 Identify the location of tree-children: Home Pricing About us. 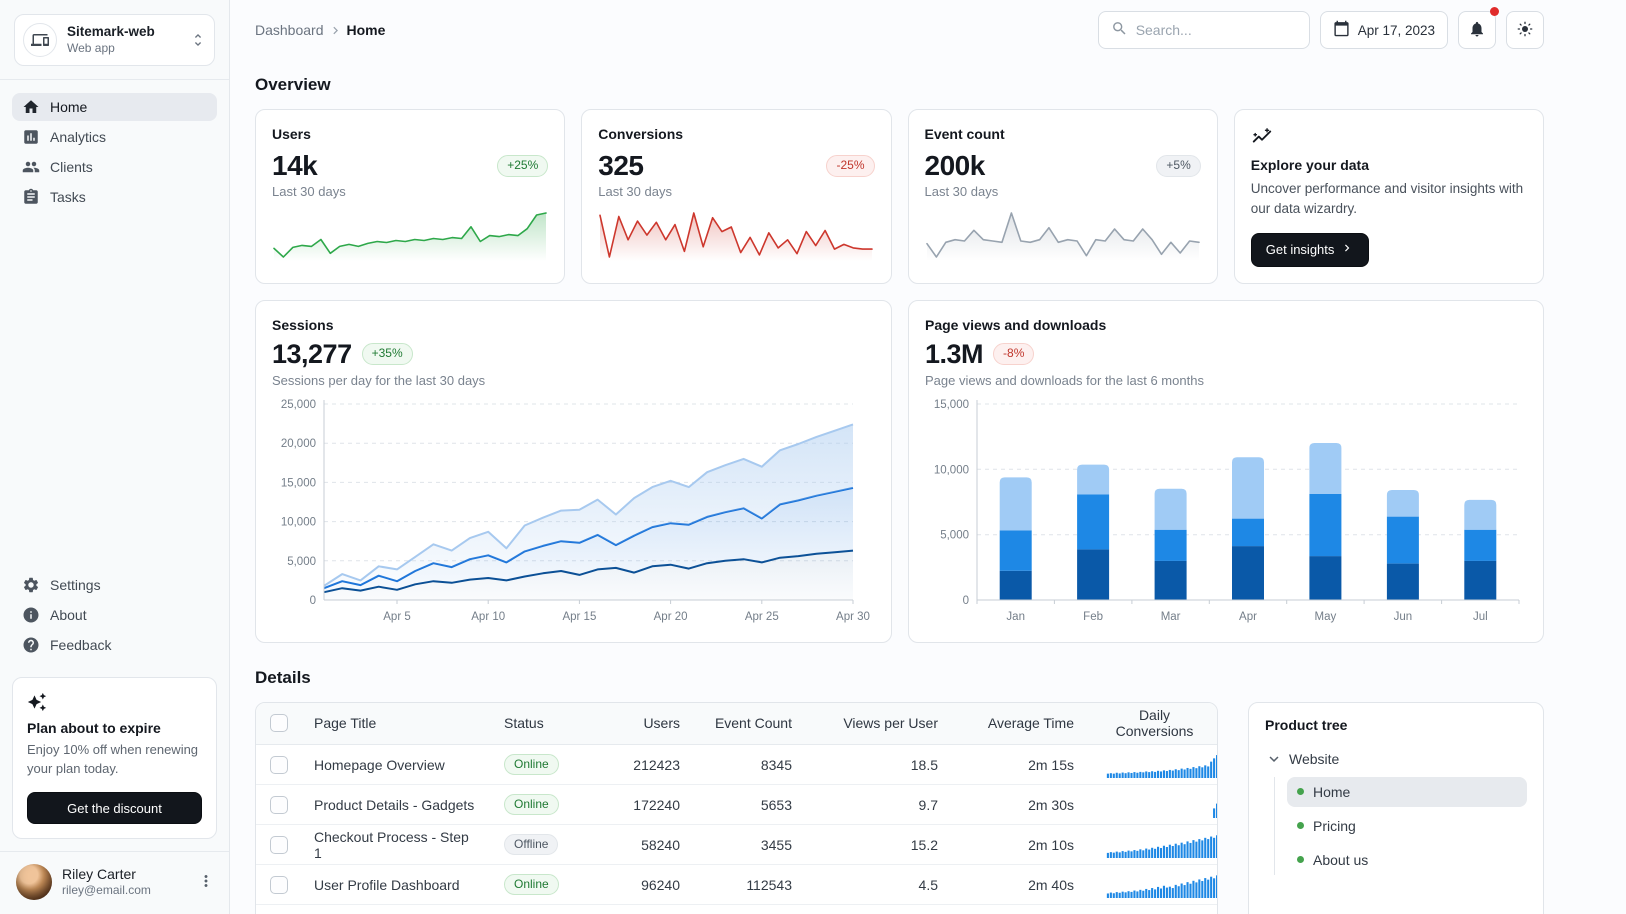
(1400, 825).